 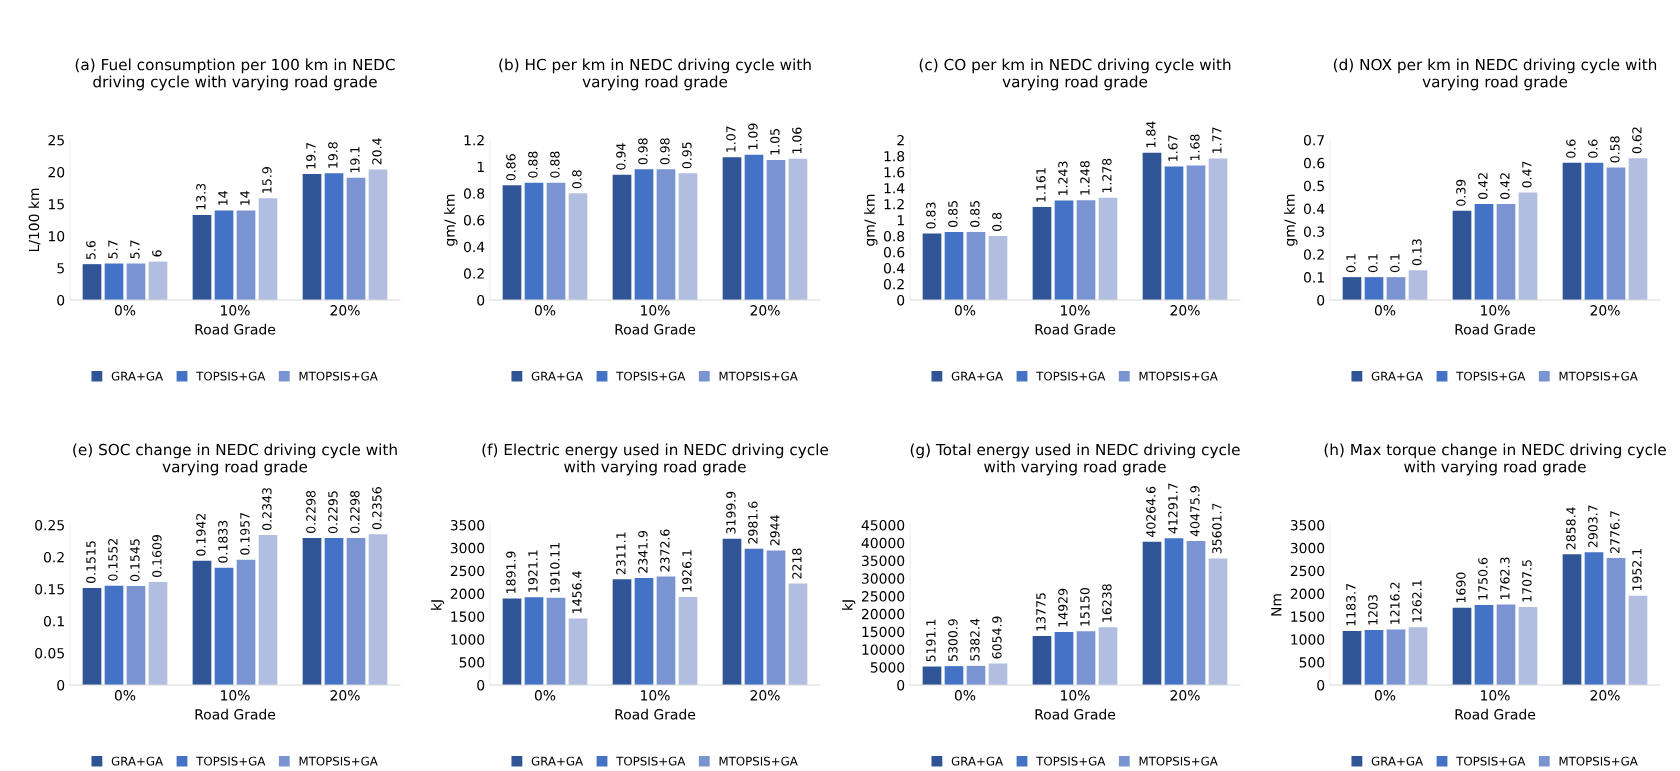 What do you see at coordinates (49, 525) in the screenshot?
I see `y-tick-label: 0.25` at bounding box center [49, 525].